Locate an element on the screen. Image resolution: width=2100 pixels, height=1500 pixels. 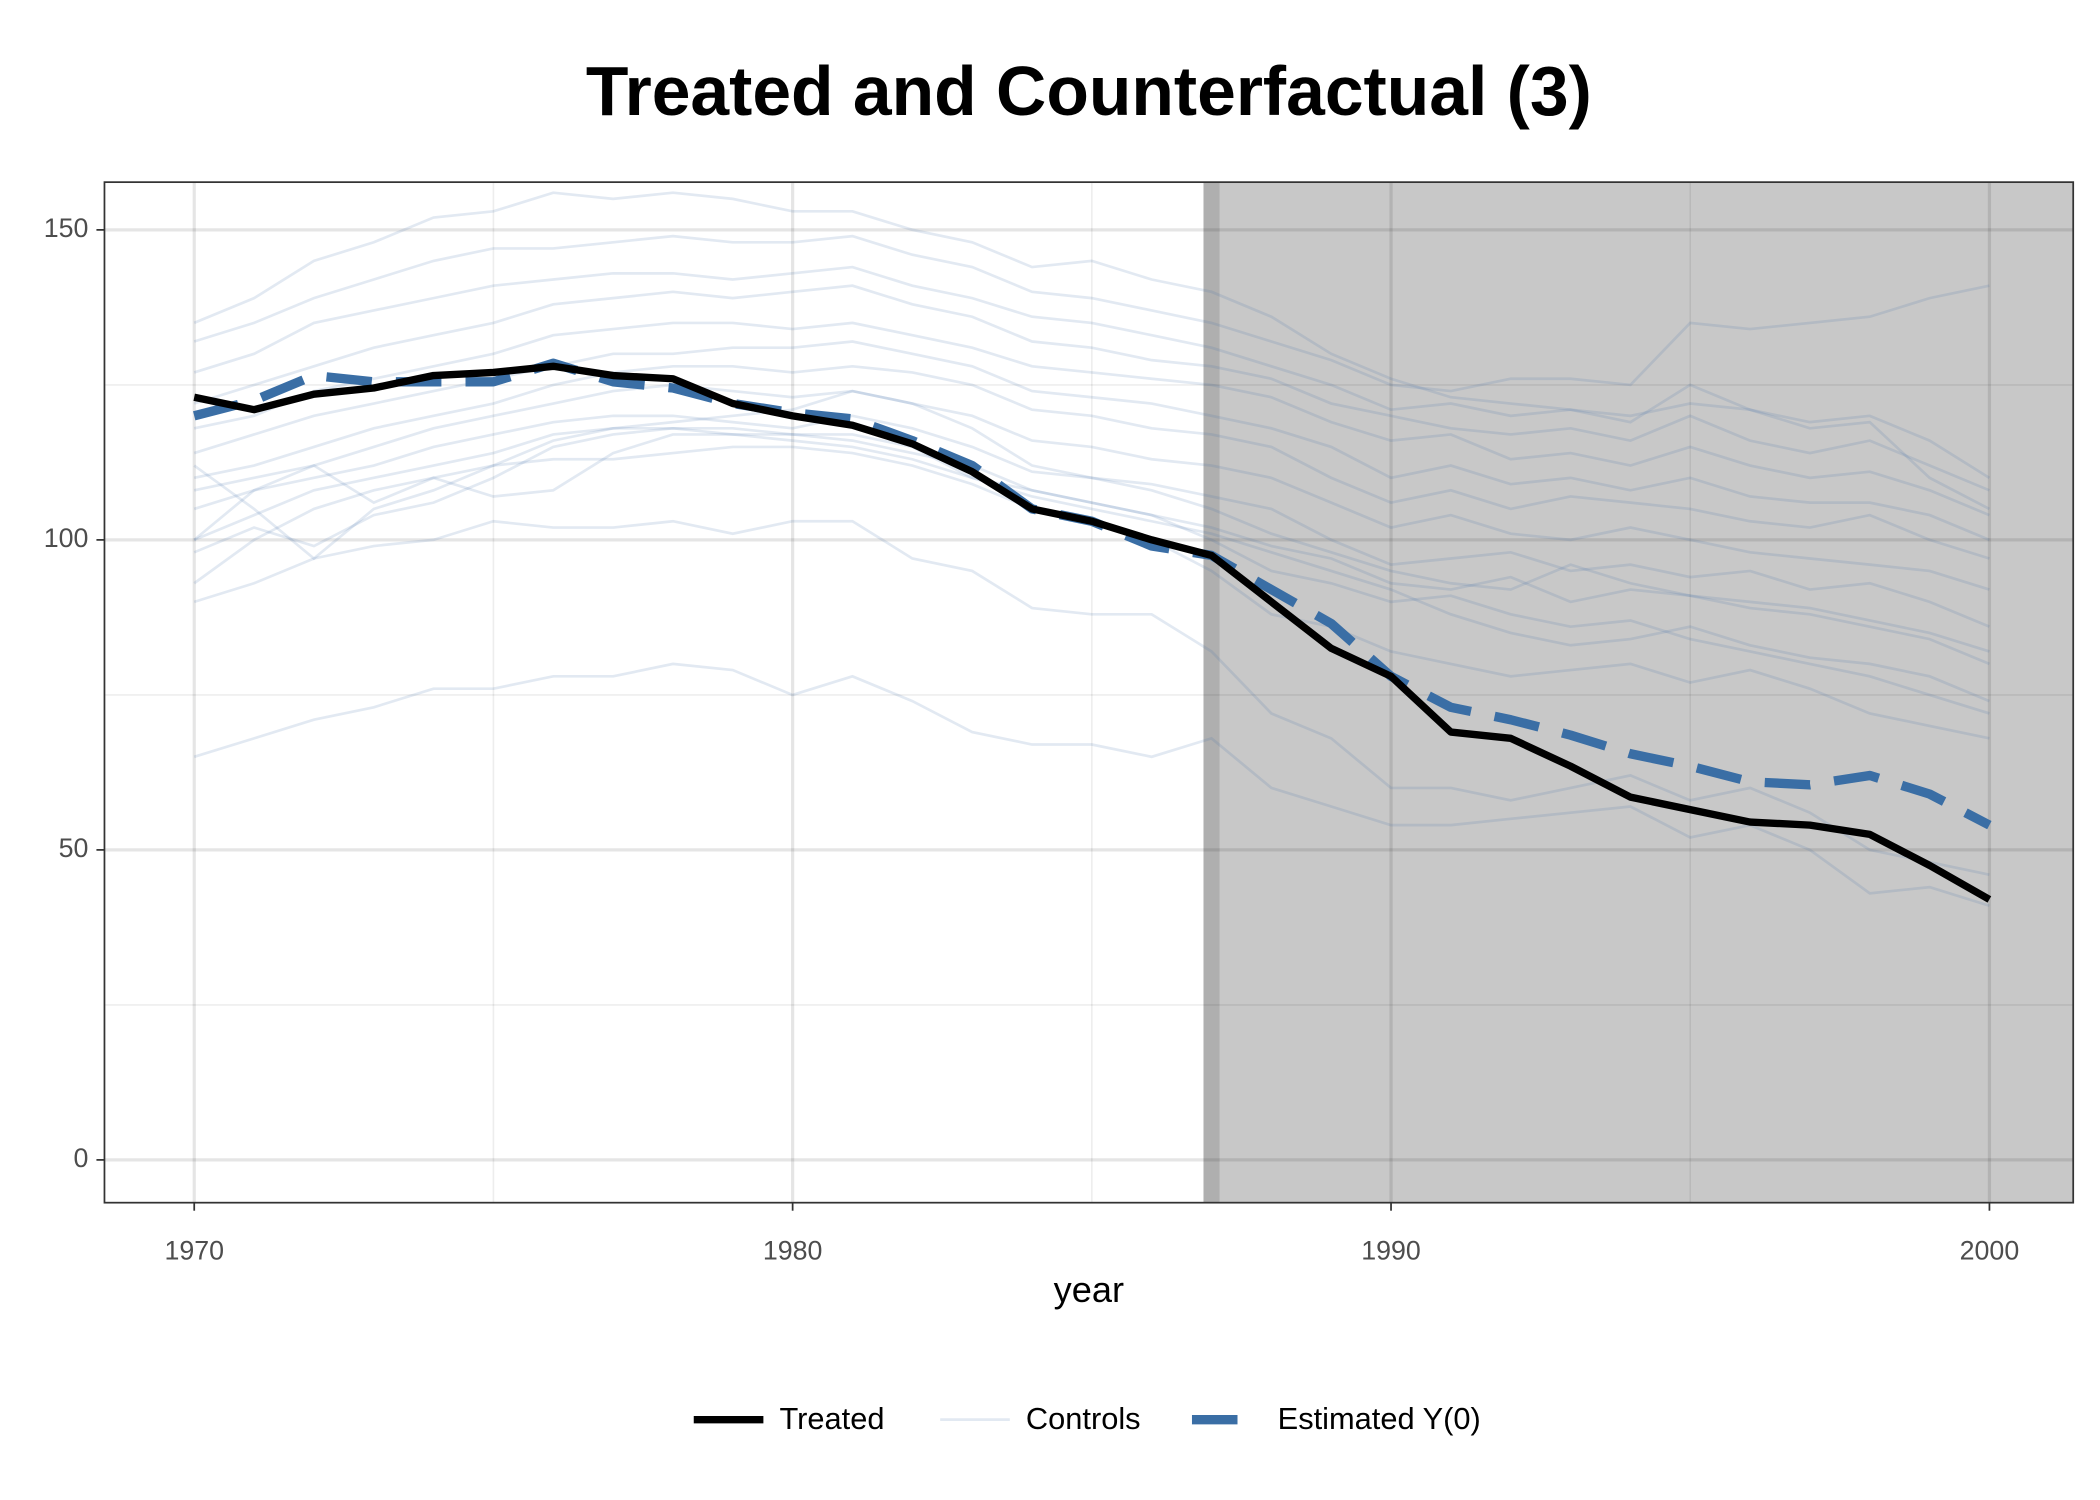
y-tick-label: 50 is located at coordinates (74, 848).